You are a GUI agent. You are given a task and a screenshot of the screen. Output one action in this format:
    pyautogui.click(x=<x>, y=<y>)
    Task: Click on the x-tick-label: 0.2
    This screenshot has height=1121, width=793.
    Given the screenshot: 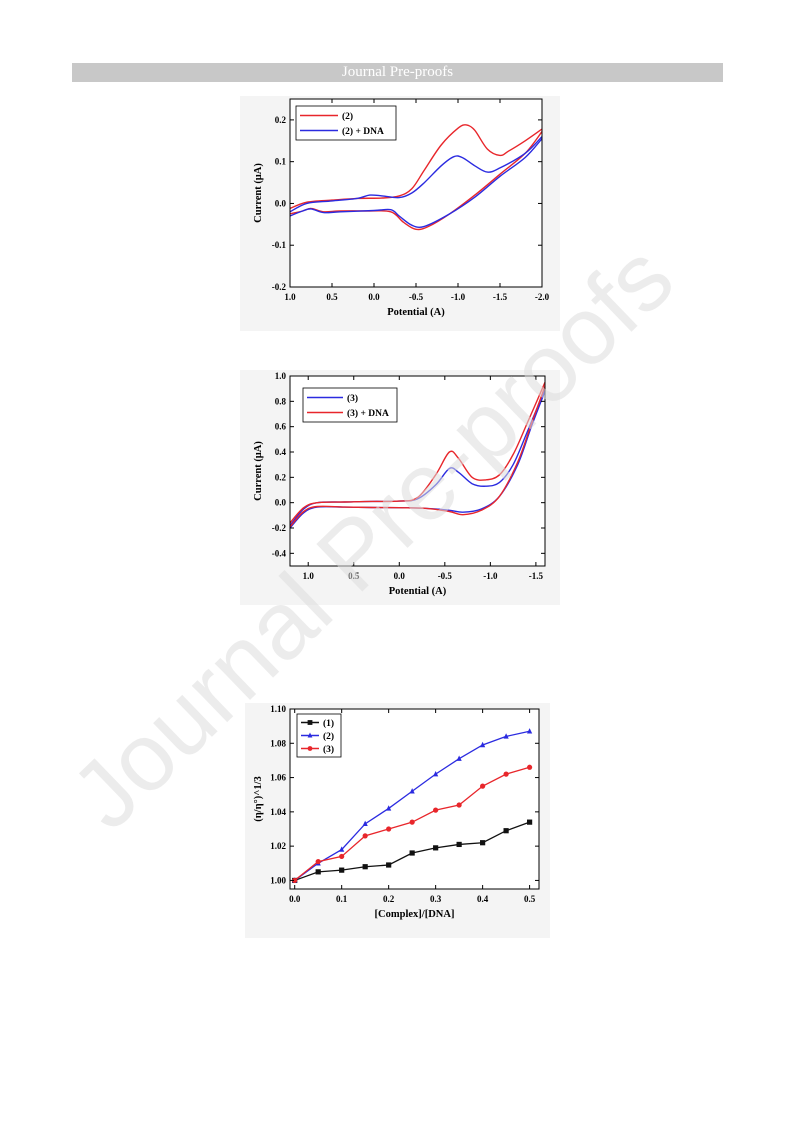 What is the action you would take?
    pyautogui.click(x=389, y=899)
    